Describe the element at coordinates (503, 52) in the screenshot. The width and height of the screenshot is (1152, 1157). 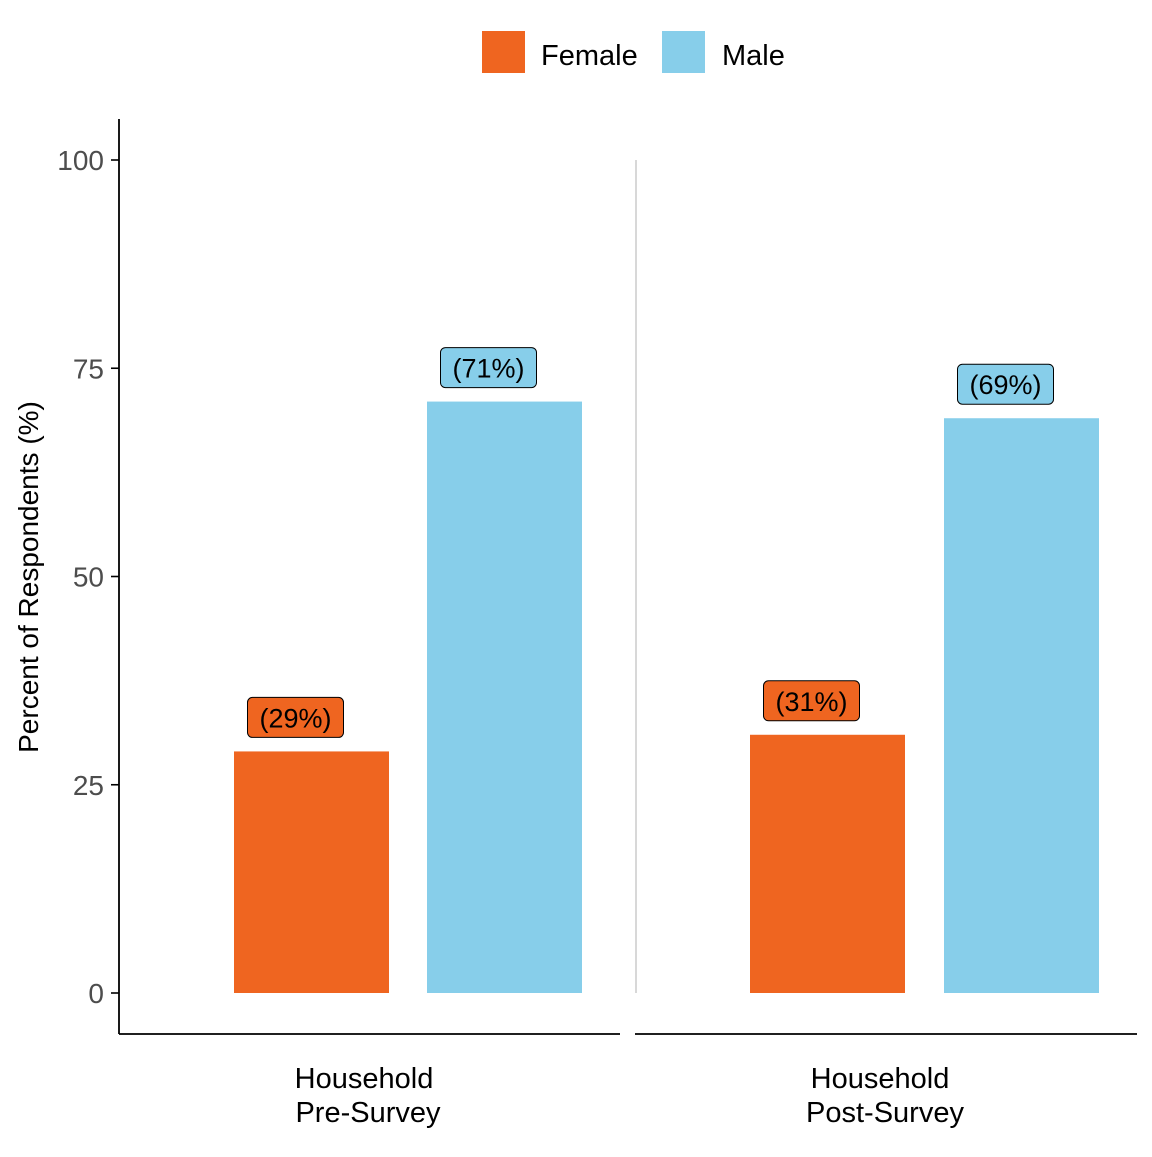
I see `legend-swatch-female` at that location.